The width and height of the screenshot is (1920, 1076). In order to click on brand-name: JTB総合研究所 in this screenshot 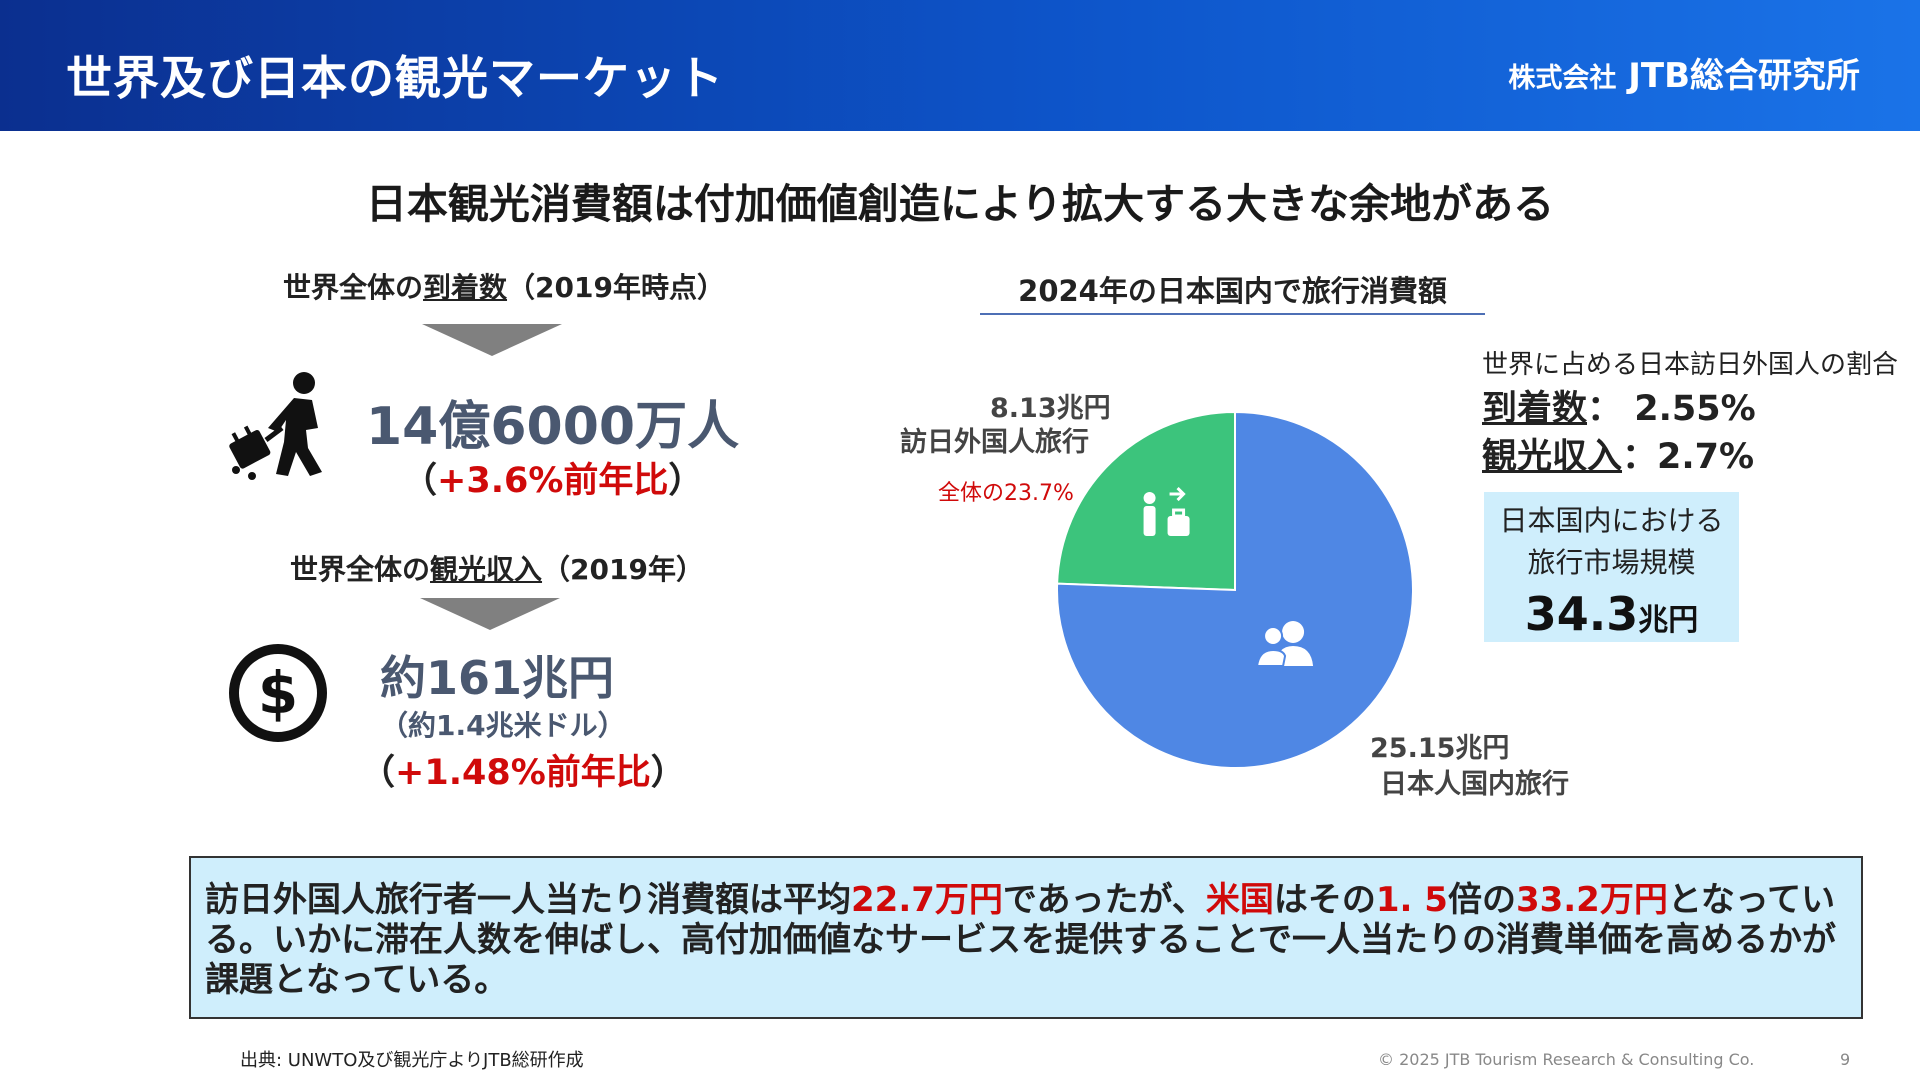, I will do `click(1744, 76)`.